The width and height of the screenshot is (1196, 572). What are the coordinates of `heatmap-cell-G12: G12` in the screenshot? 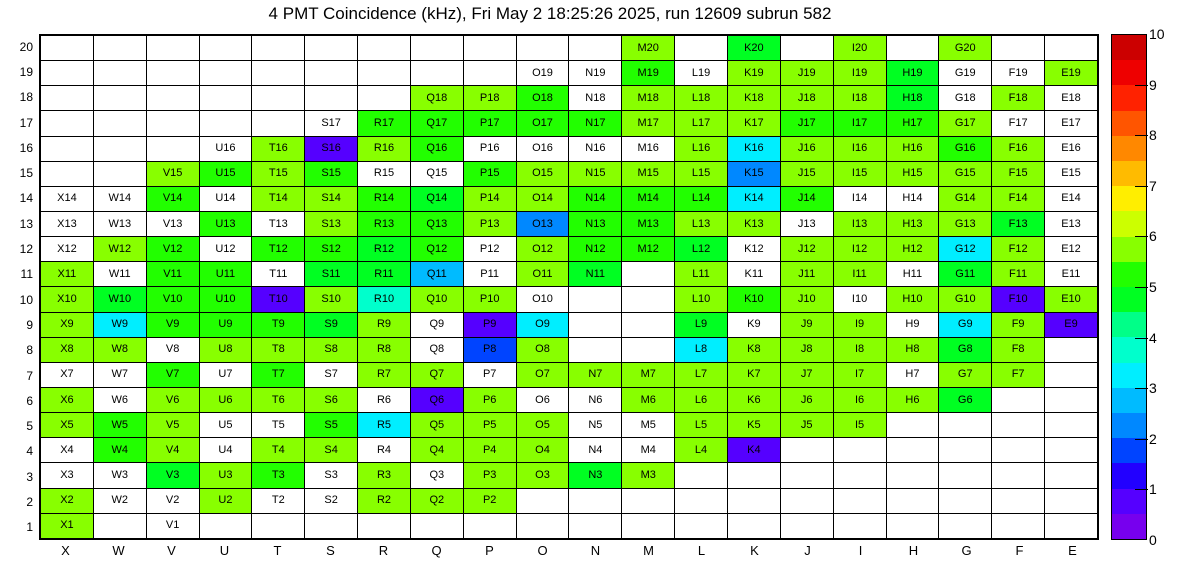 It's located at (965, 249).